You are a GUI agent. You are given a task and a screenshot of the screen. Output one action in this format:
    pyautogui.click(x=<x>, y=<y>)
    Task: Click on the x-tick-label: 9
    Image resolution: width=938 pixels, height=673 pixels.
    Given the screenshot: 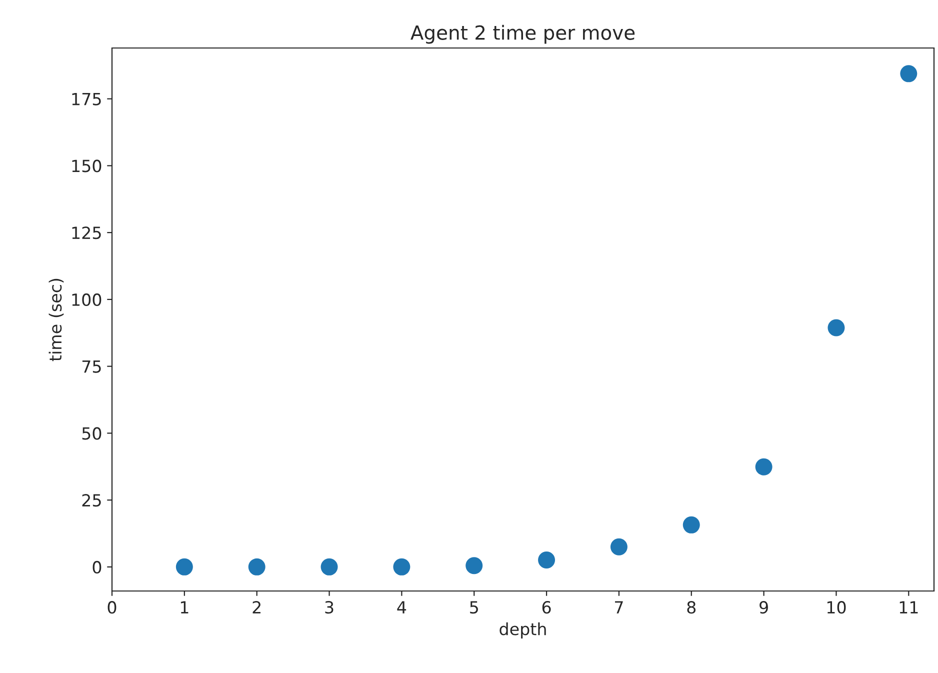 What is the action you would take?
    pyautogui.click(x=764, y=607)
    